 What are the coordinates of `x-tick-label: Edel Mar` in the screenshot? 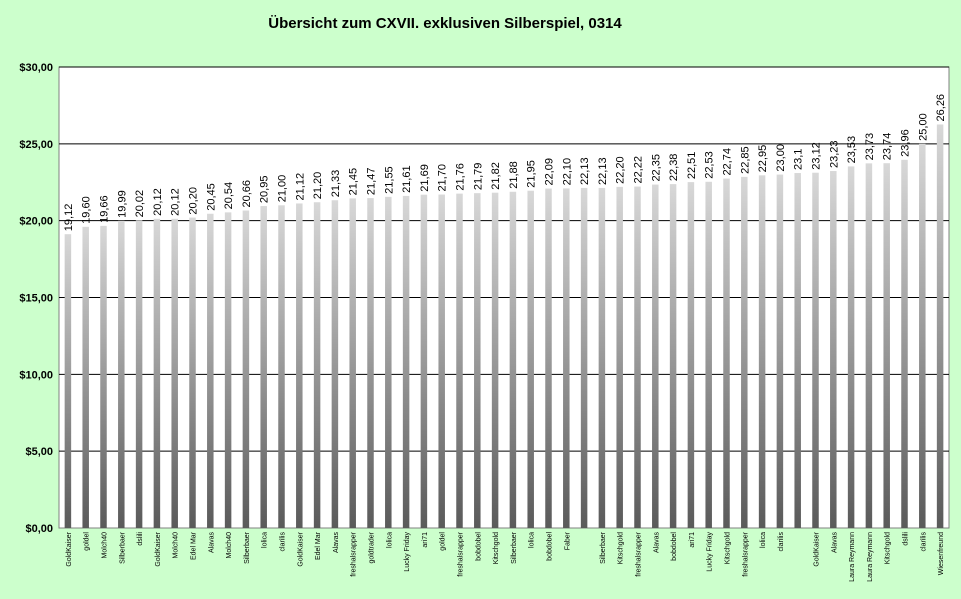 It's located at (318, 545).